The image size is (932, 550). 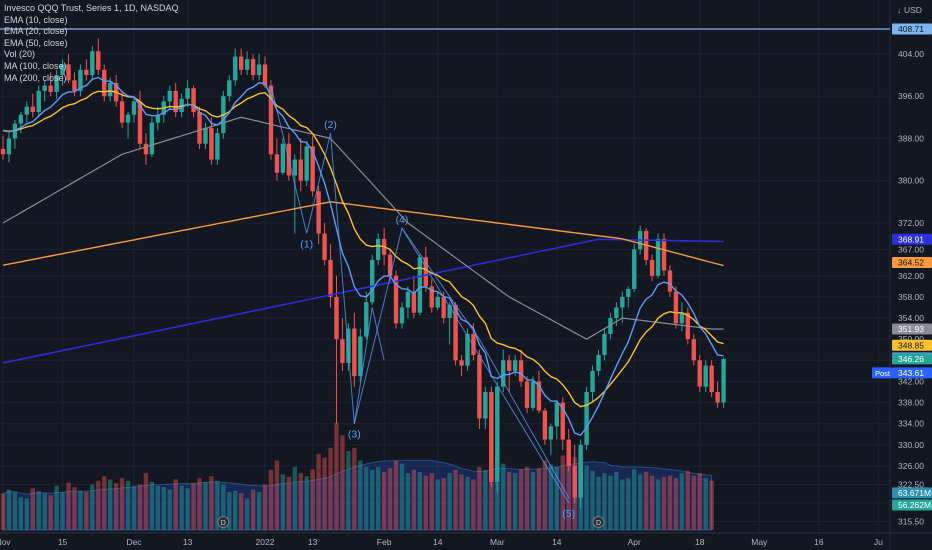 I want to click on time-tick-0: Nov, so click(x=5, y=542).